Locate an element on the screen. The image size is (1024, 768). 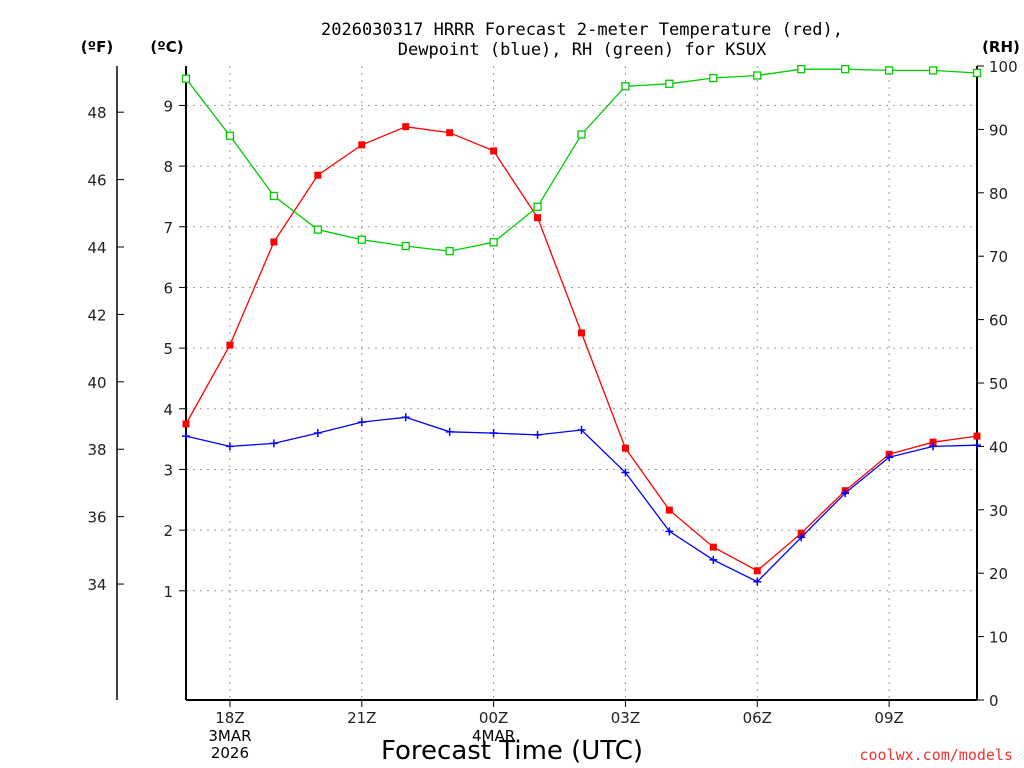
chart-title-line-2: Dewpoint (blue), RH (green) for KSUX is located at coordinates (582, 50).